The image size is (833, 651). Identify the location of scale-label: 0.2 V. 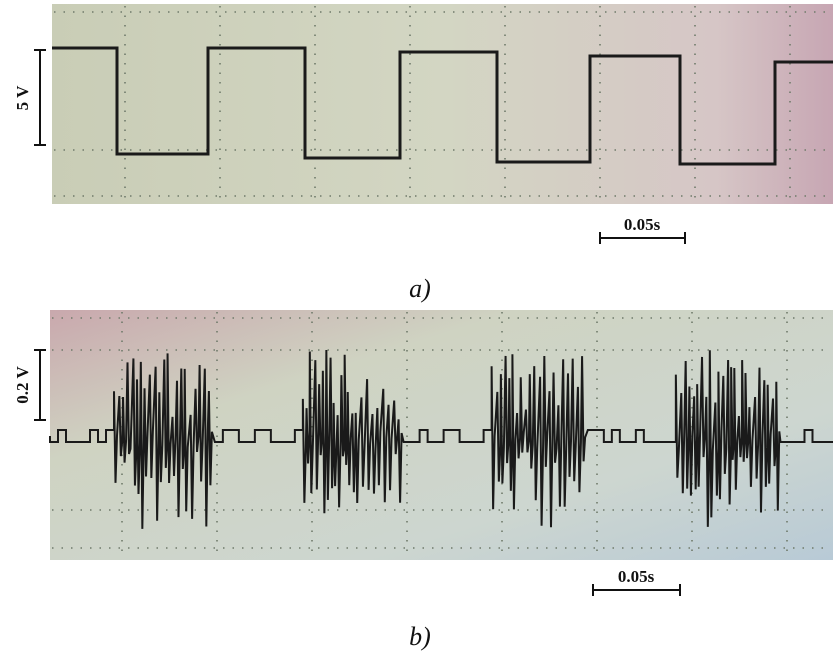
(22, 385).